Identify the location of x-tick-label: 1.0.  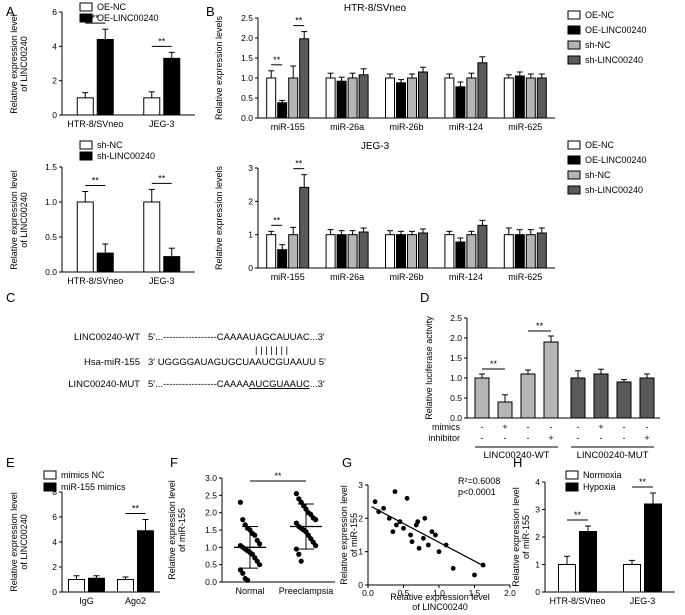
(439, 593).